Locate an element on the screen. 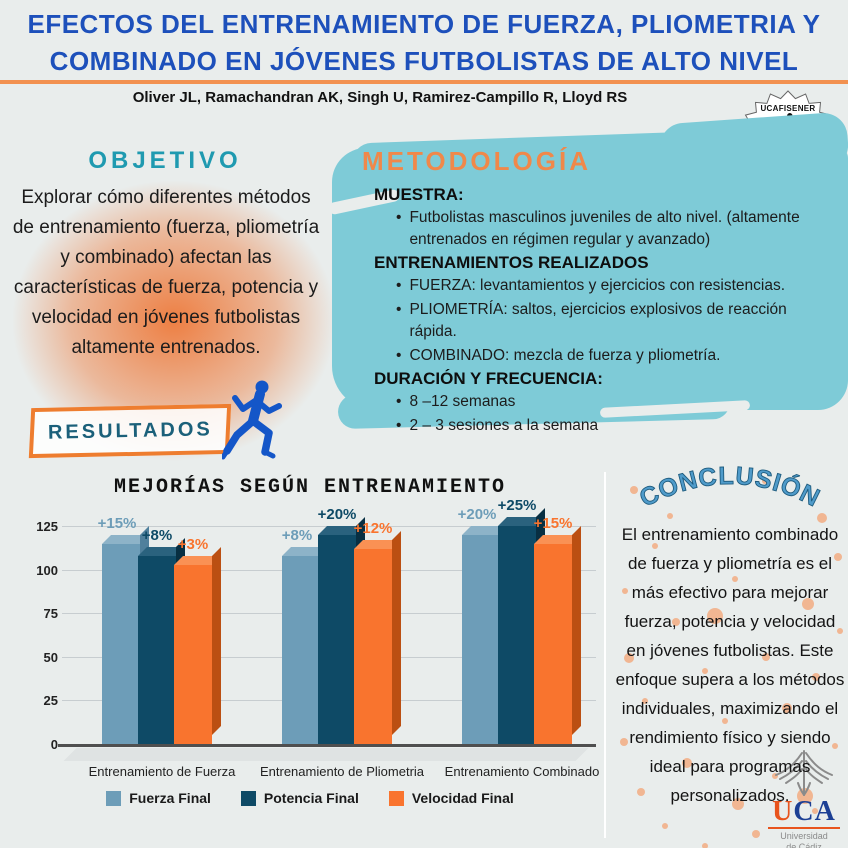 The height and width of the screenshot is (848, 848). y-axis-tick-label: 125 is located at coordinates (47, 527).